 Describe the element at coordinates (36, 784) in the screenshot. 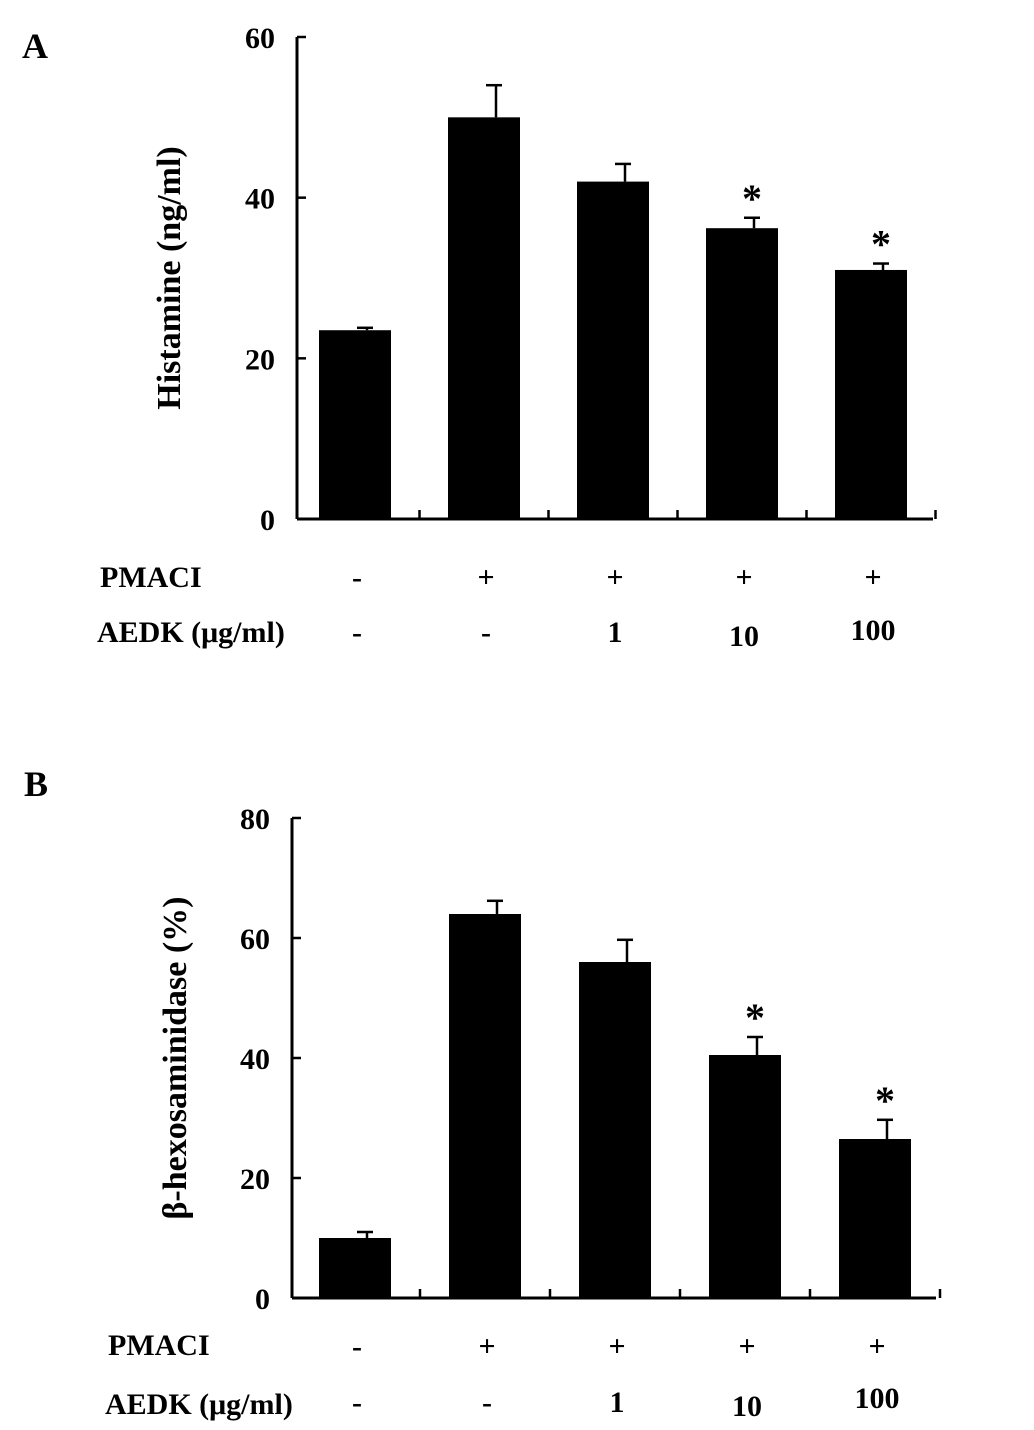

I see `panel-label: B` at that location.